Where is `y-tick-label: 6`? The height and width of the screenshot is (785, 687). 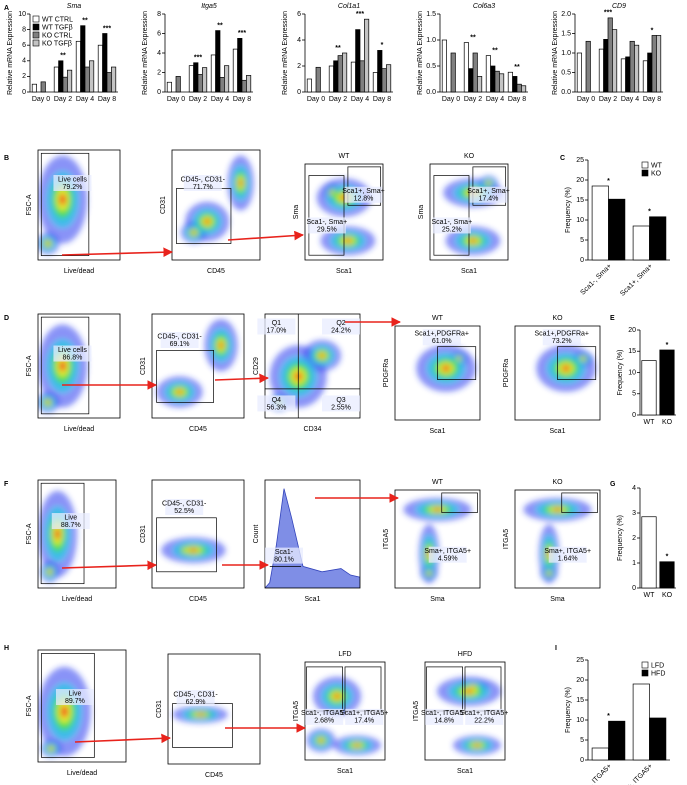
y-tick-label: 6 is located at coordinates (159, 33).